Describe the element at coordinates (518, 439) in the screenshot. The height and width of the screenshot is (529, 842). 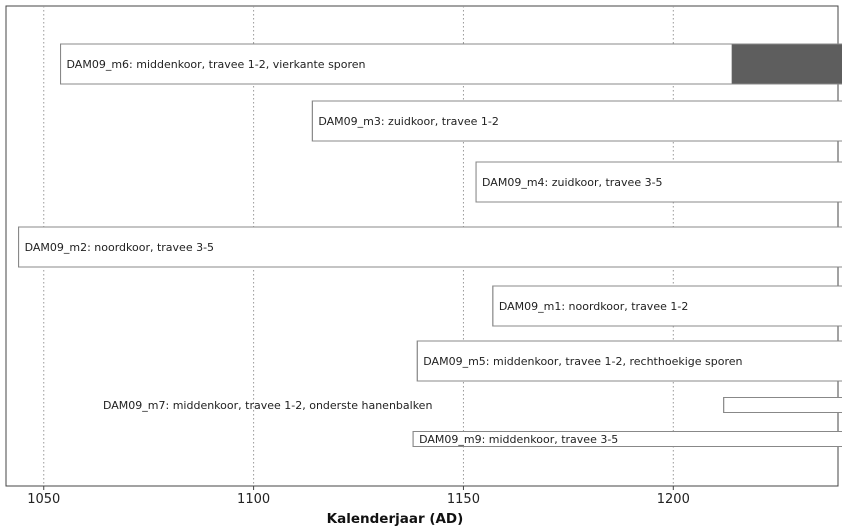
I see `sample-label: DAM09_m9: middenkoor, travee 3-5` at that location.